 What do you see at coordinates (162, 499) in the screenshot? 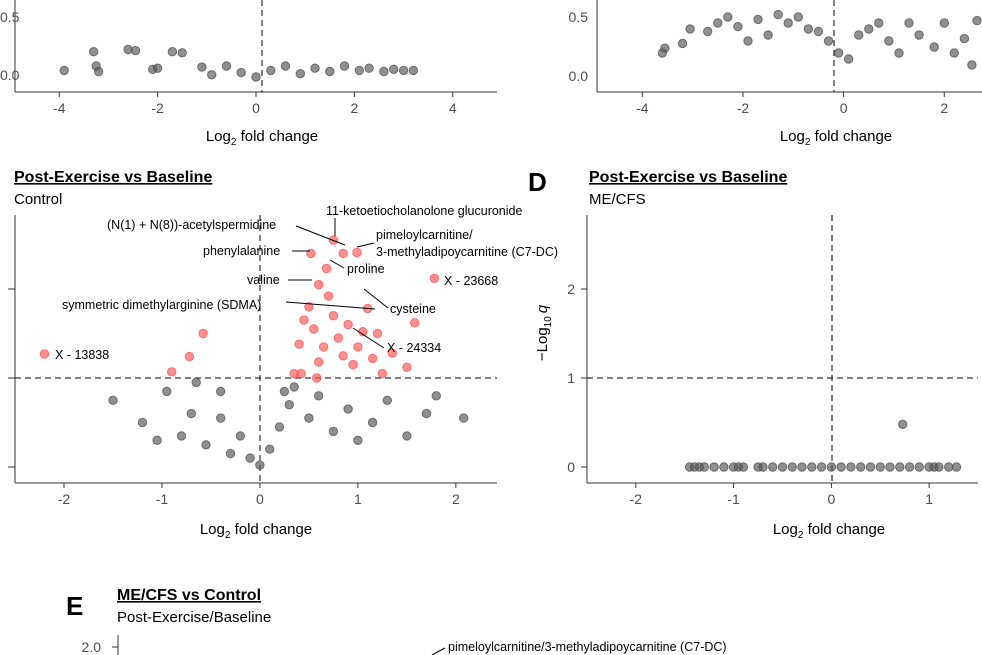
I see `x-tick-label: -1` at bounding box center [162, 499].